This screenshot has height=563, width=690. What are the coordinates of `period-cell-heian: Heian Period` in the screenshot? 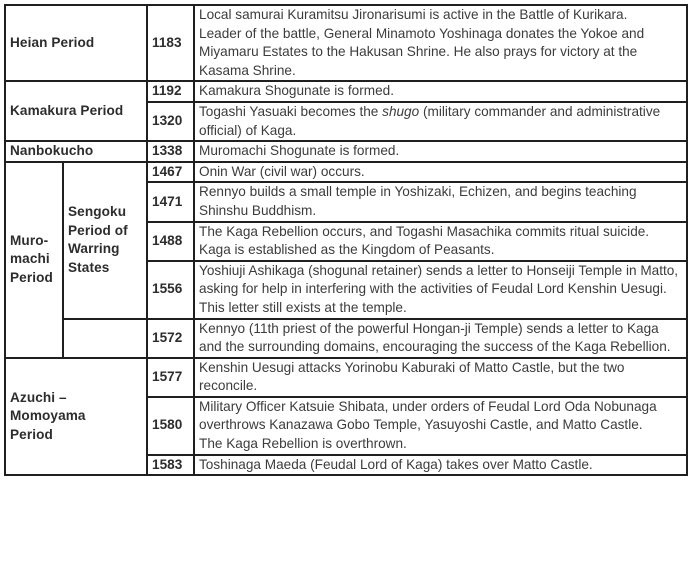 It's located at (76, 43).